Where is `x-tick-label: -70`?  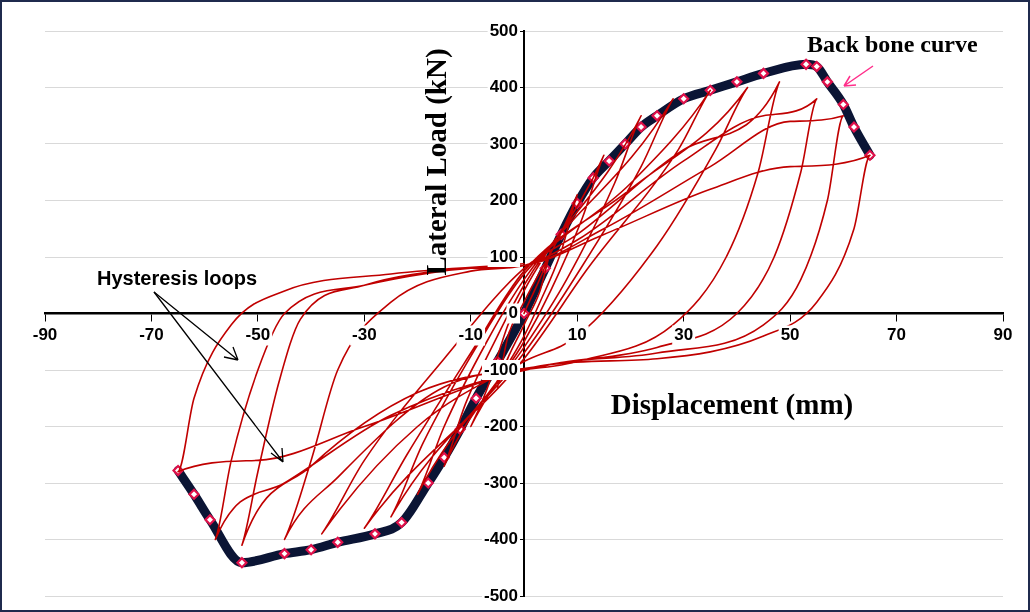 x-tick-label: -70 is located at coordinates (151, 335).